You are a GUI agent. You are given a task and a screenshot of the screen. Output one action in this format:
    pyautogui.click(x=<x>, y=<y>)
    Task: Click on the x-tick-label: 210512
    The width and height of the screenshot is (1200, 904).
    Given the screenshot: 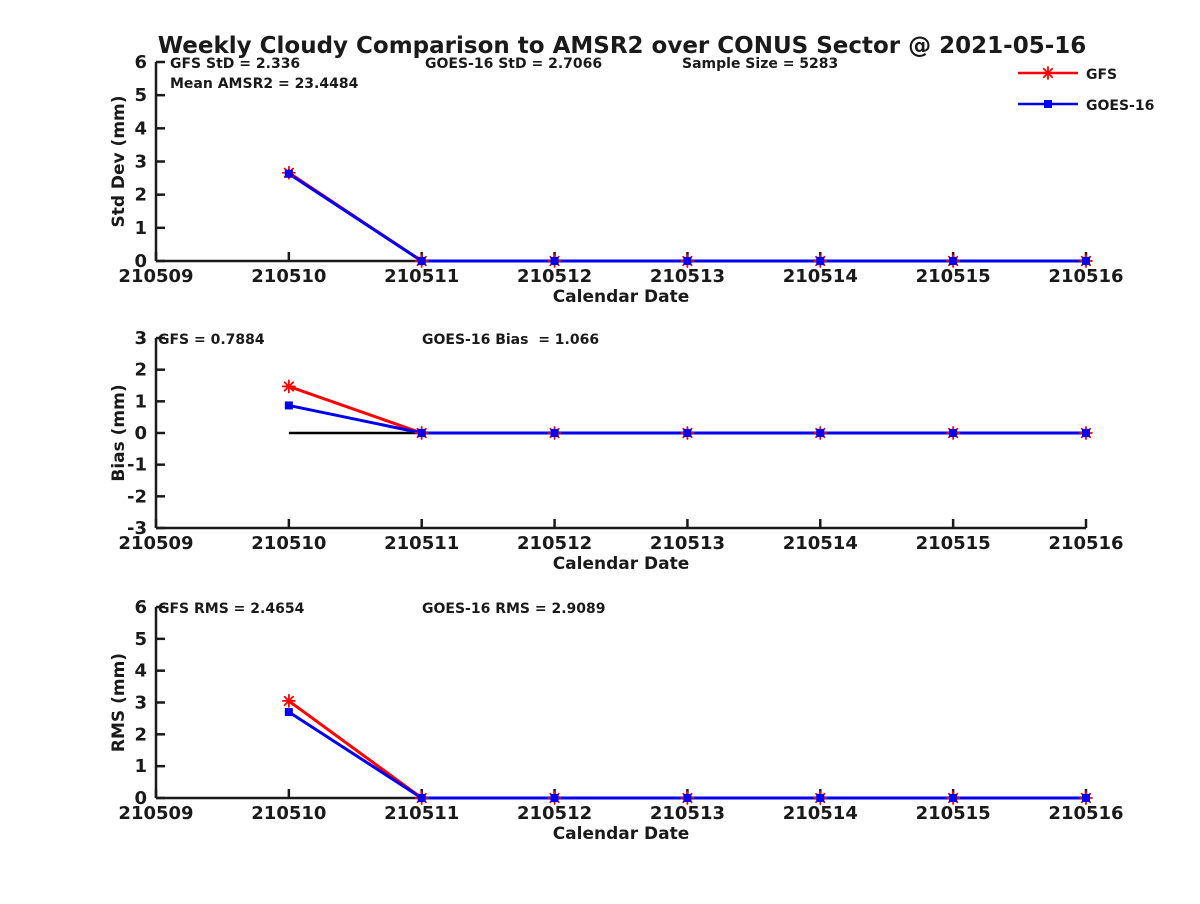 What is the action you would take?
    pyautogui.click(x=554, y=813)
    